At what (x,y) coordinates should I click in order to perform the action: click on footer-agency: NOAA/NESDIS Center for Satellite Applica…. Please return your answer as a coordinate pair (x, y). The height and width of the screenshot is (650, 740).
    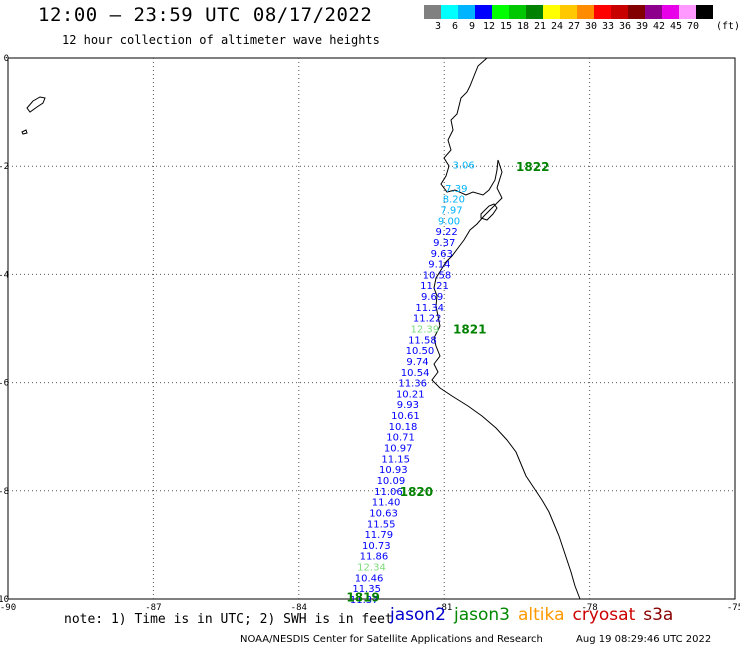
    Looking at the image, I should click on (391, 639).